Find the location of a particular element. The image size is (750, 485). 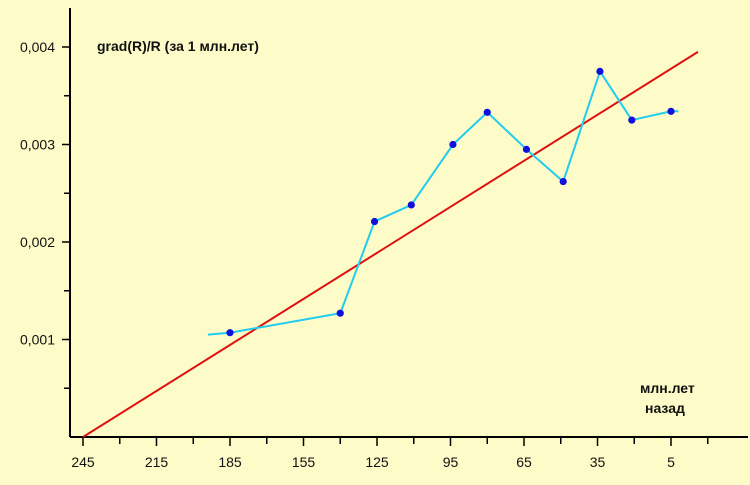

chart-title: grad(R)/R (за 1 млн.лет) is located at coordinates (178, 46).